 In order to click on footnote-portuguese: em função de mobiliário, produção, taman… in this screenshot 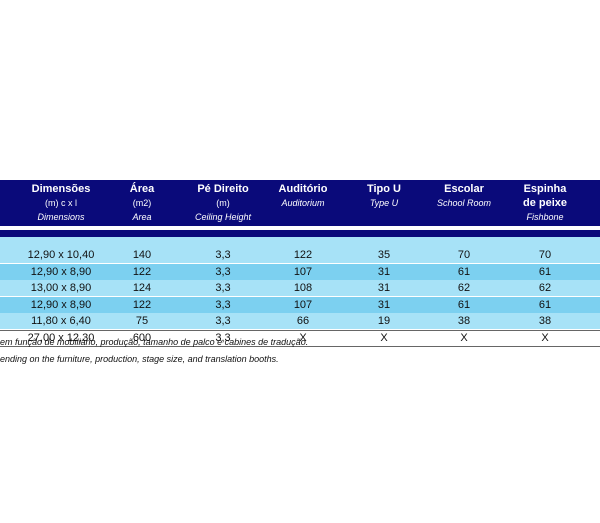, I will do `click(154, 342)`.